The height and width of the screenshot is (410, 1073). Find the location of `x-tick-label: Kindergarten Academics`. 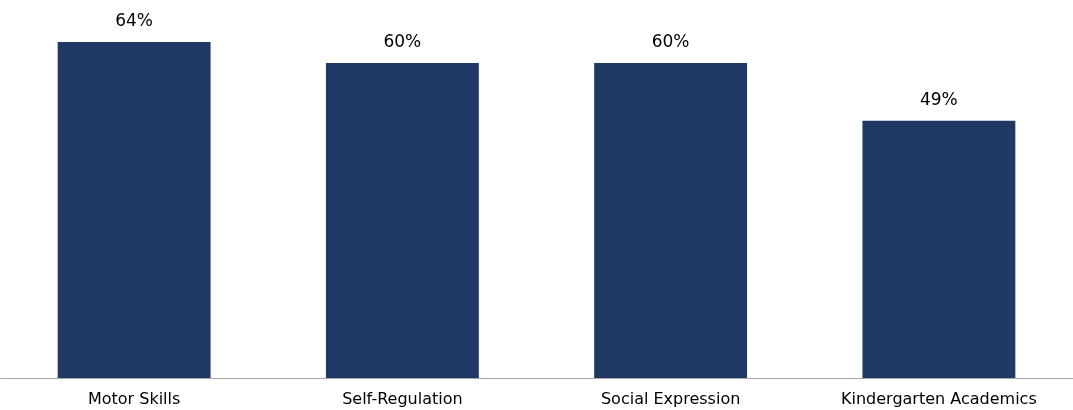

x-tick-label: Kindergarten Academics is located at coordinates (939, 398).